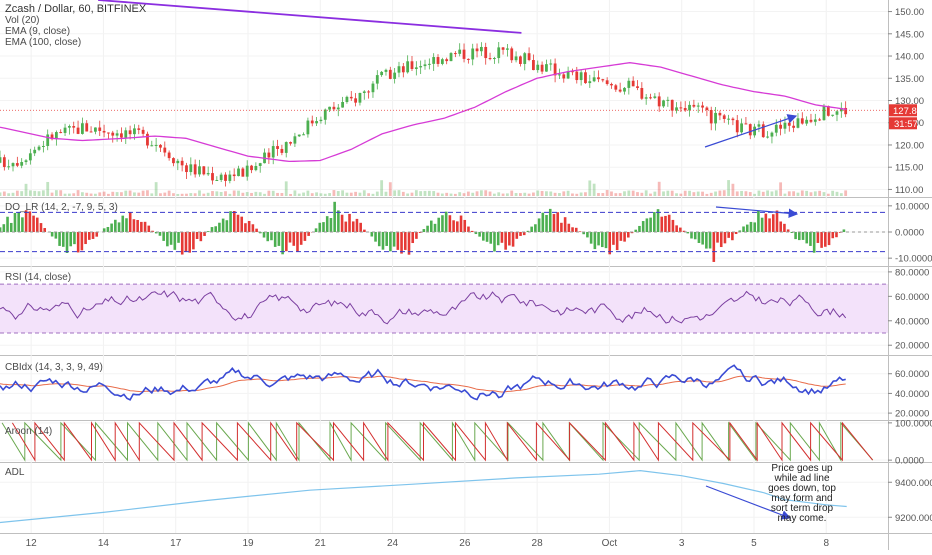 Image resolution: width=932 pixels, height=555 pixels. What do you see at coordinates (38, 277) in the screenshot?
I see `rsi-title: RSI (14, close)` at bounding box center [38, 277].